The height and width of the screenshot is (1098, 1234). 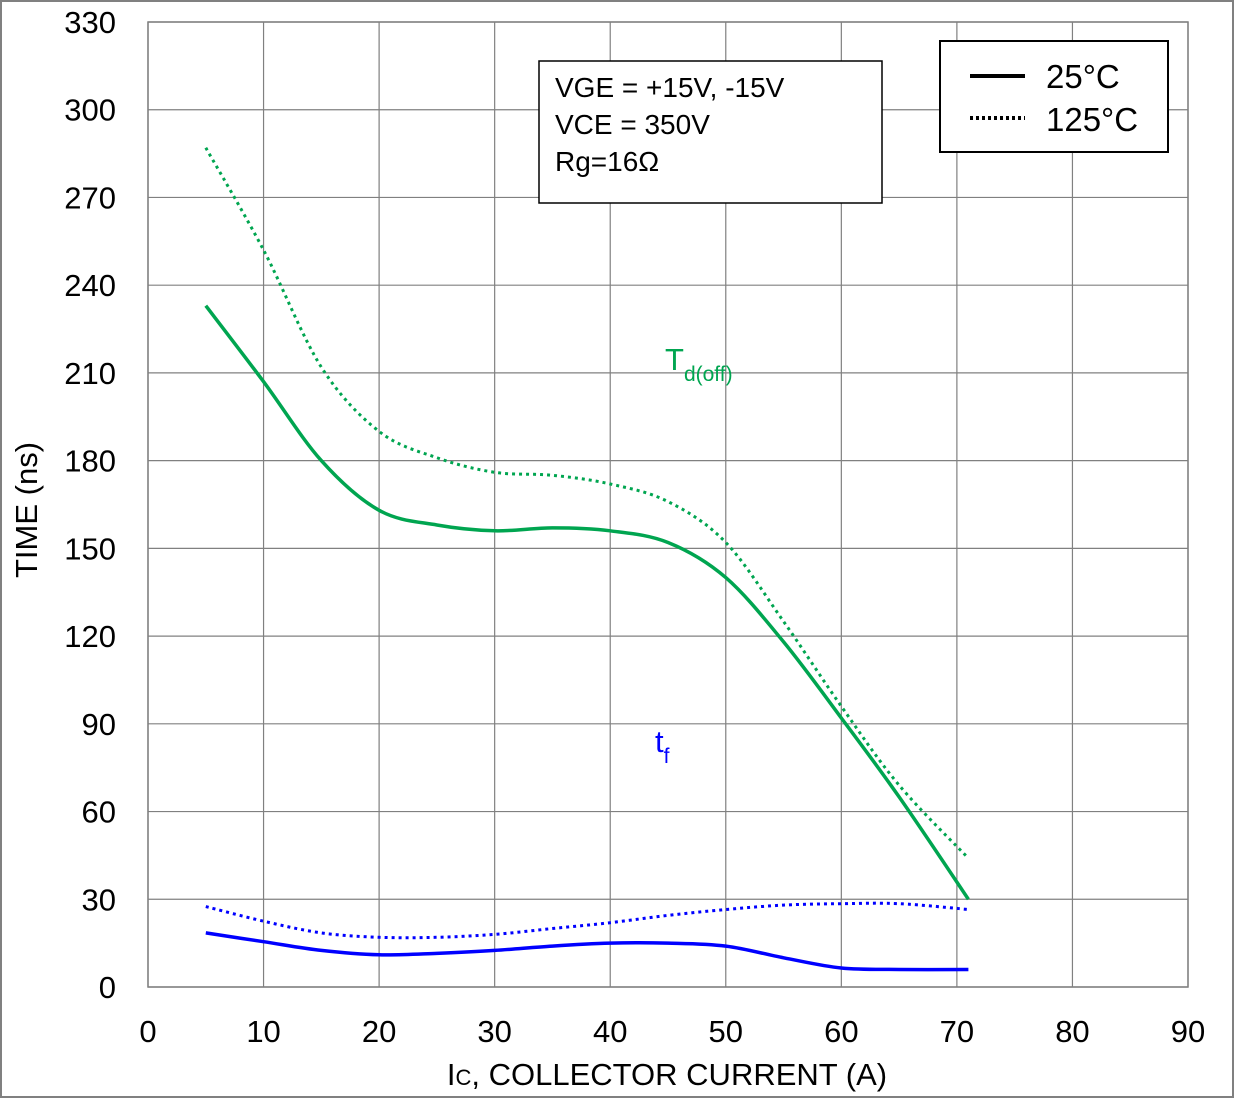 I want to click on x-tick-label: 0, so click(x=147, y=1031).